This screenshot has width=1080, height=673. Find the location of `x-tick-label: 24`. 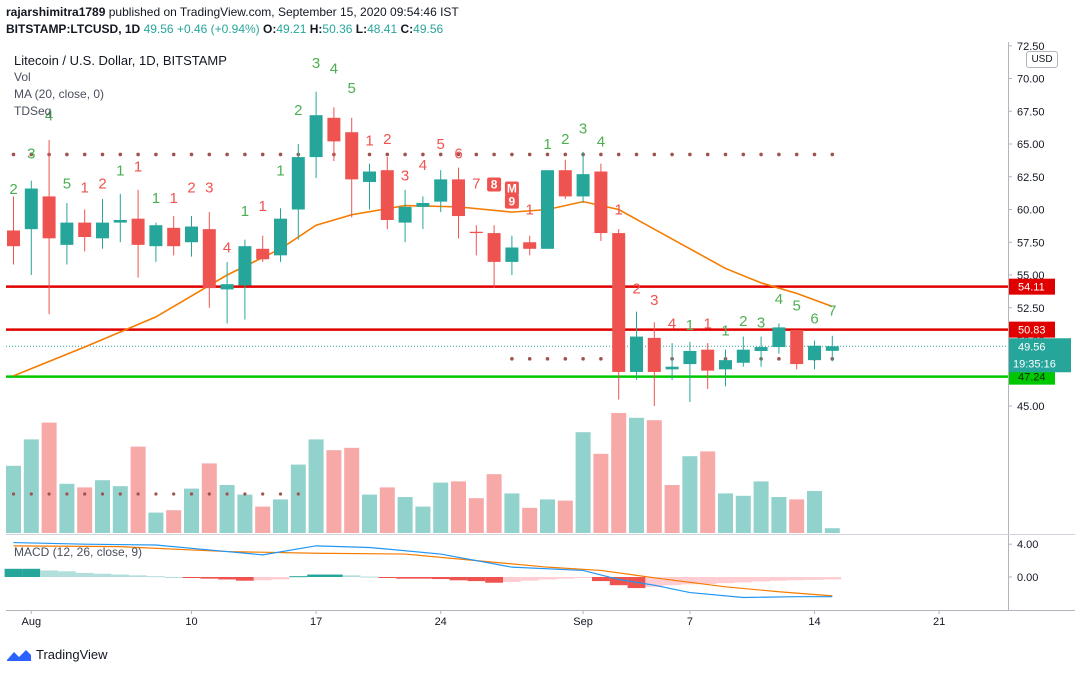

x-tick-label: 24 is located at coordinates (441, 622).